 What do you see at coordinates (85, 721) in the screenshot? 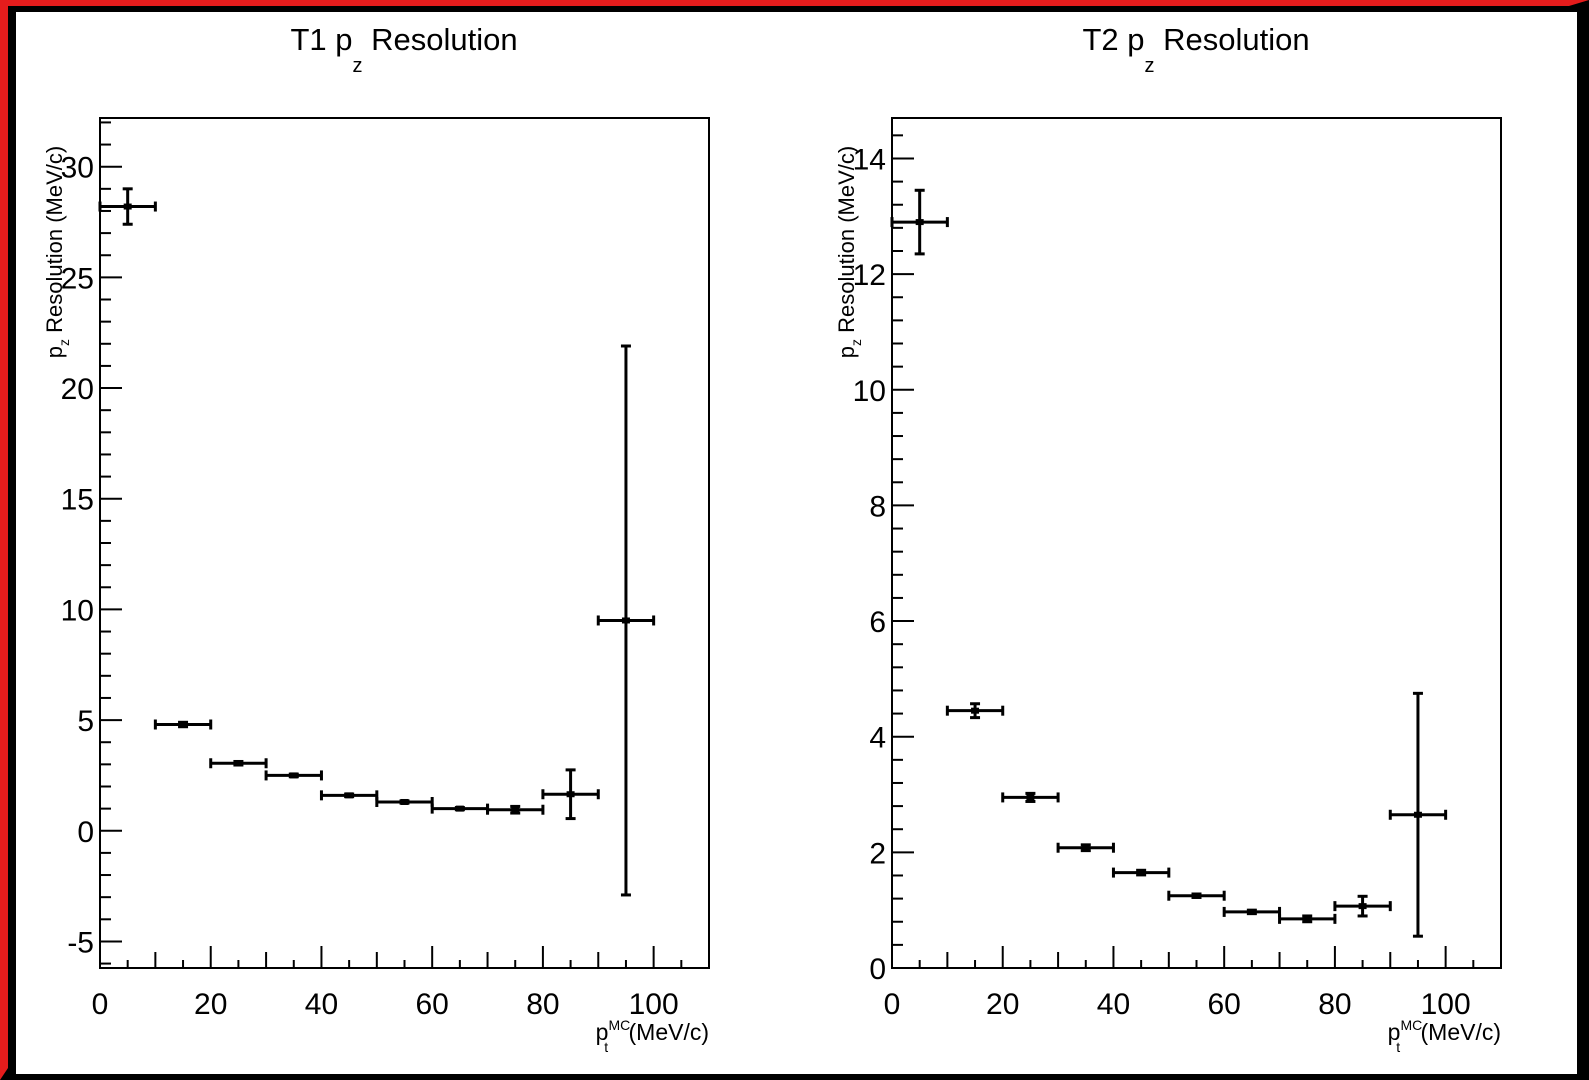
I see `y-tick-label: 5` at bounding box center [85, 721].